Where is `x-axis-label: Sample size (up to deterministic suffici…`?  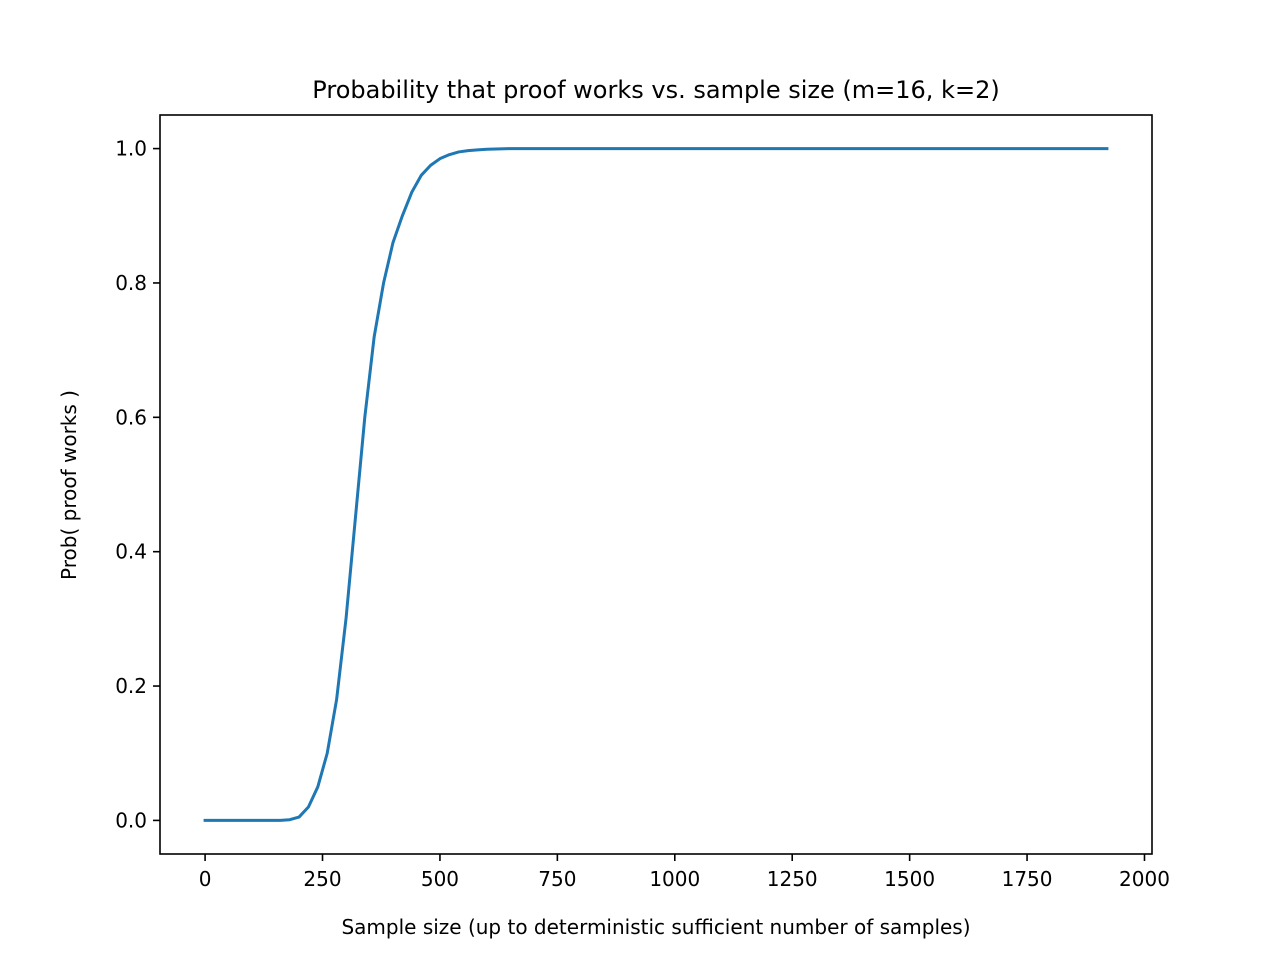
x-axis-label: Sample size (up to deterministic suffici… is located at coordinates (655, 927).